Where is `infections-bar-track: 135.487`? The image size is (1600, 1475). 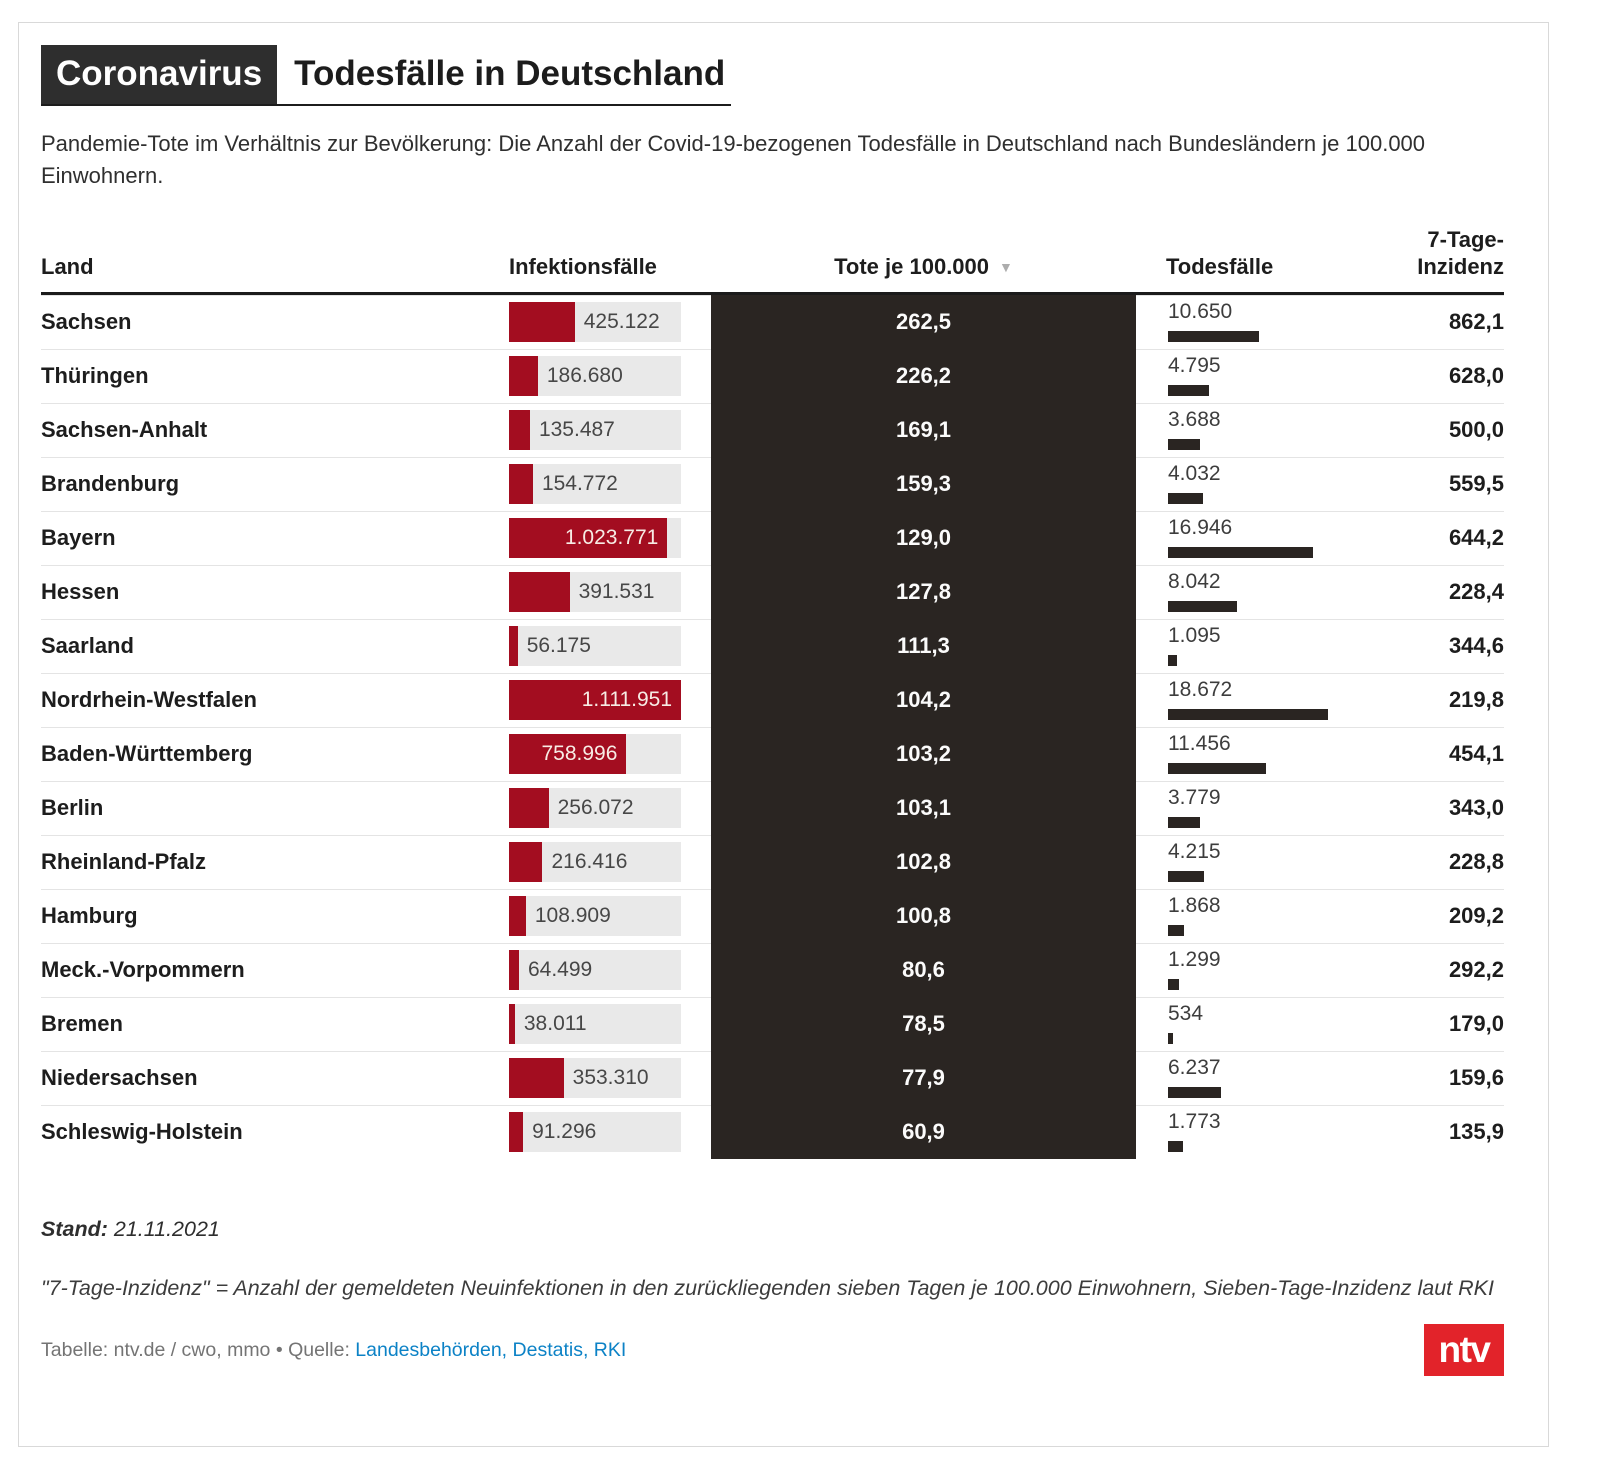 infections-bar-track: 135.487 is located at coordinates (595, 430).